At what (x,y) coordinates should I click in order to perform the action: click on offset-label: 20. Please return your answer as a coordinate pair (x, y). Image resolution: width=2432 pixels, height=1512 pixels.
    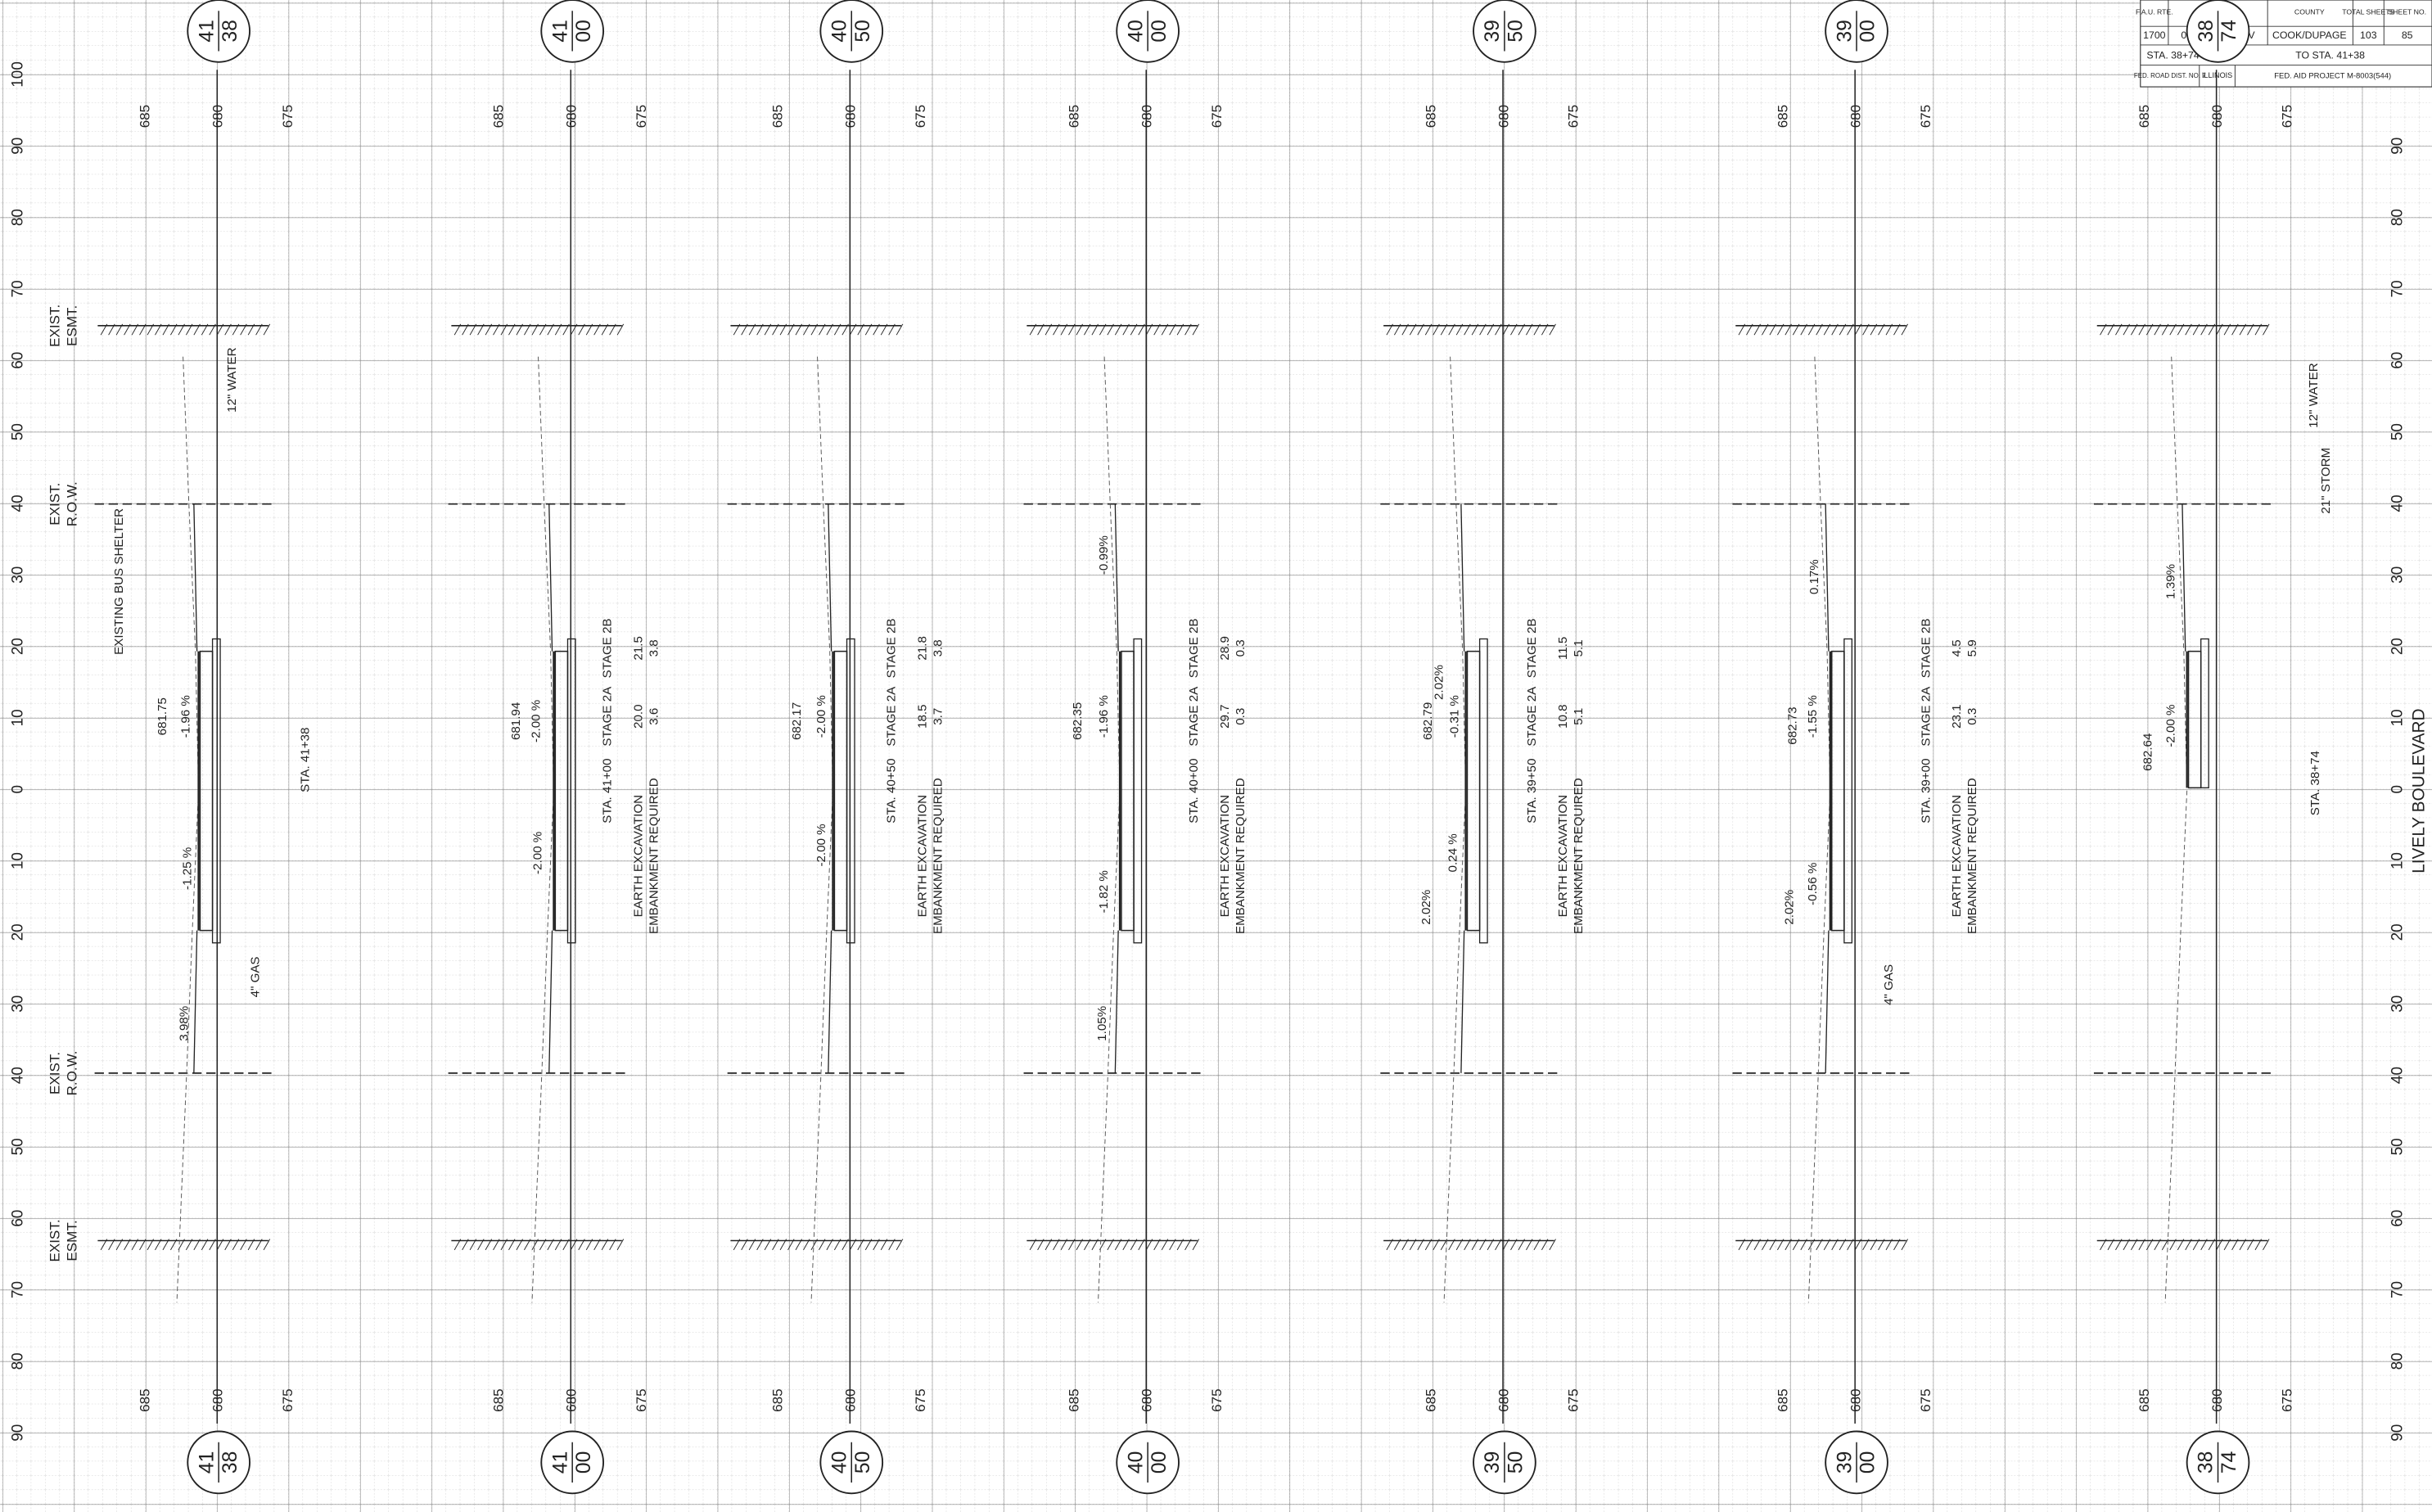
    Looking at the image, I should click on (19, 932).